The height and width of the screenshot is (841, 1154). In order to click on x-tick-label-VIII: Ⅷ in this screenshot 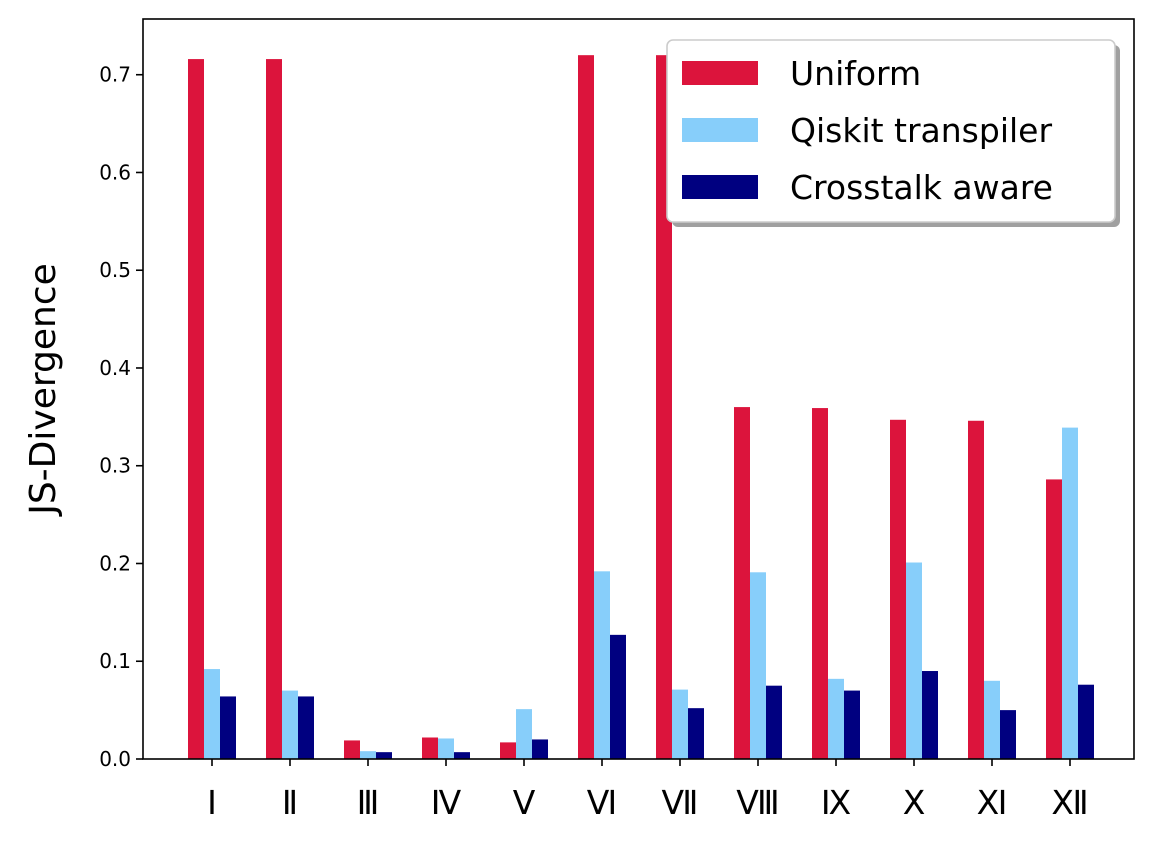, I will do `click(757, 802)`.